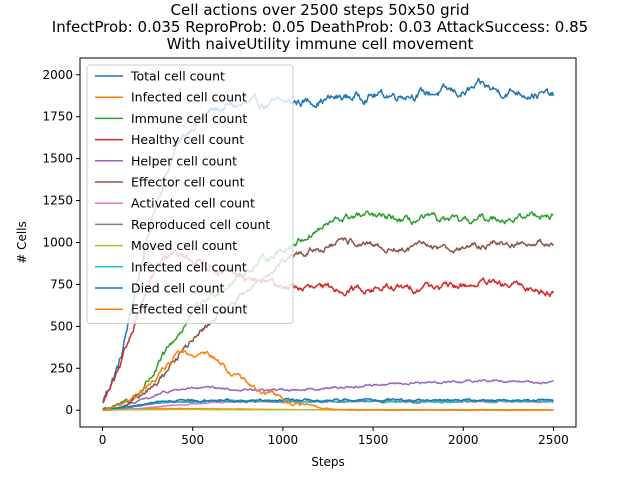  I want to click on y-tick-label: 1750, so click(57, 117).